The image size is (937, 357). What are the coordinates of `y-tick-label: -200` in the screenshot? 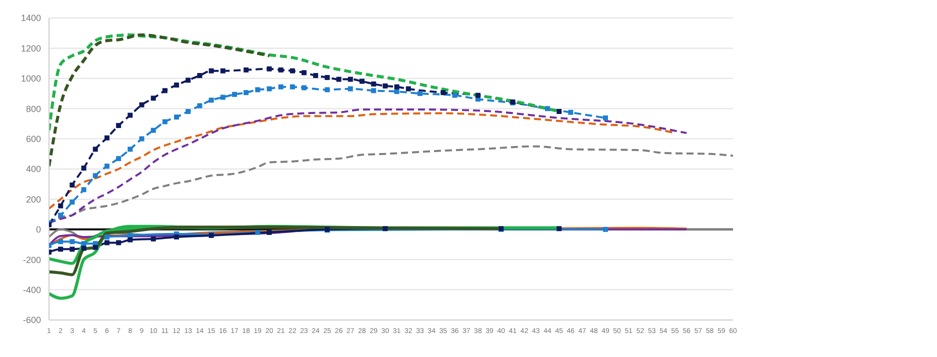 It's located at (31, 259).